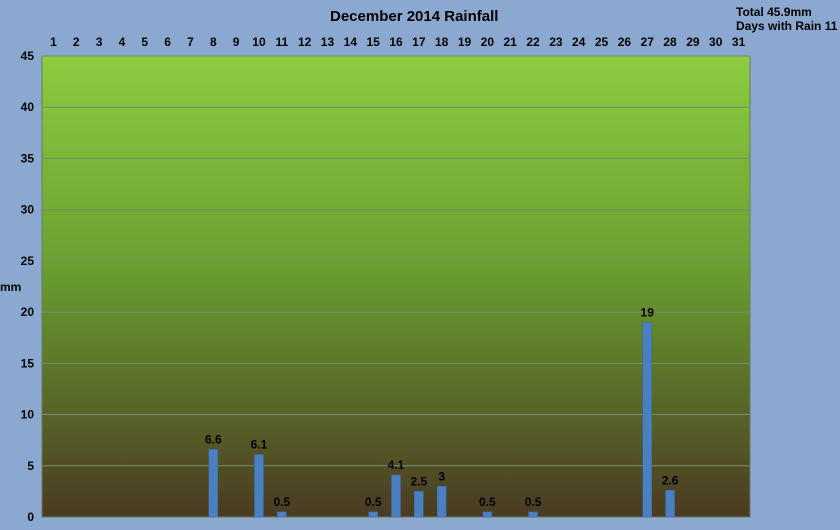 This screenshot has height=530, width=840. I want to click on x-tick-label: 15, so click(373, 42).